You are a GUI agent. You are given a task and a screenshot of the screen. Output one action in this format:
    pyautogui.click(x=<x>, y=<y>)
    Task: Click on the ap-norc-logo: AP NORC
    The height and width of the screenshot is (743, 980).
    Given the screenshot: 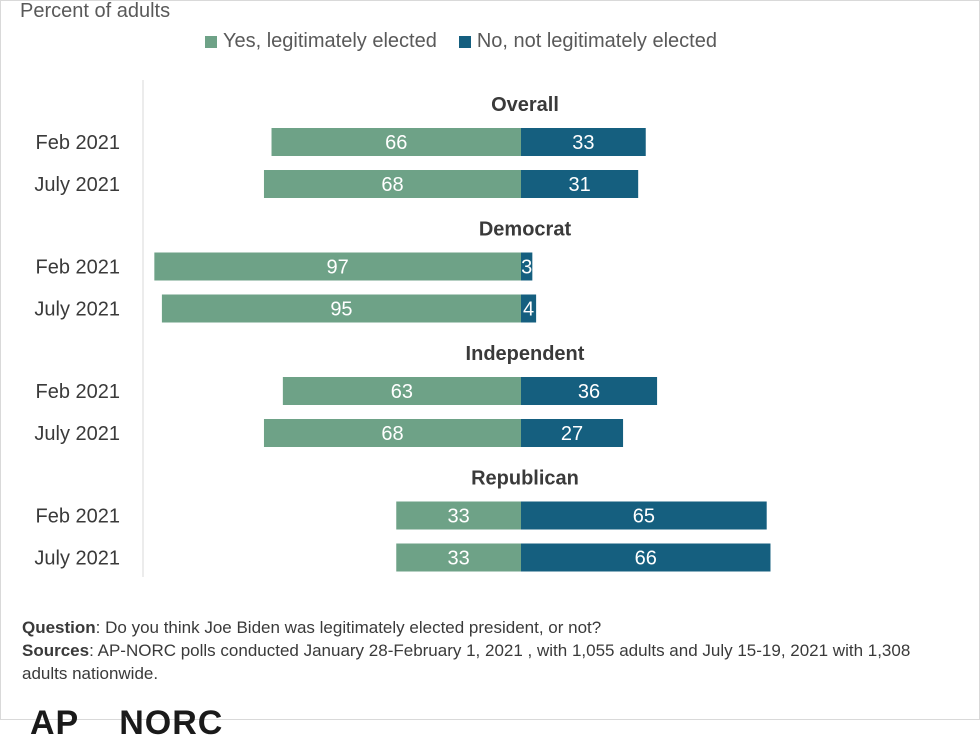 What is the action you would take?
    pyautogui.click(x=126, y=723)
    